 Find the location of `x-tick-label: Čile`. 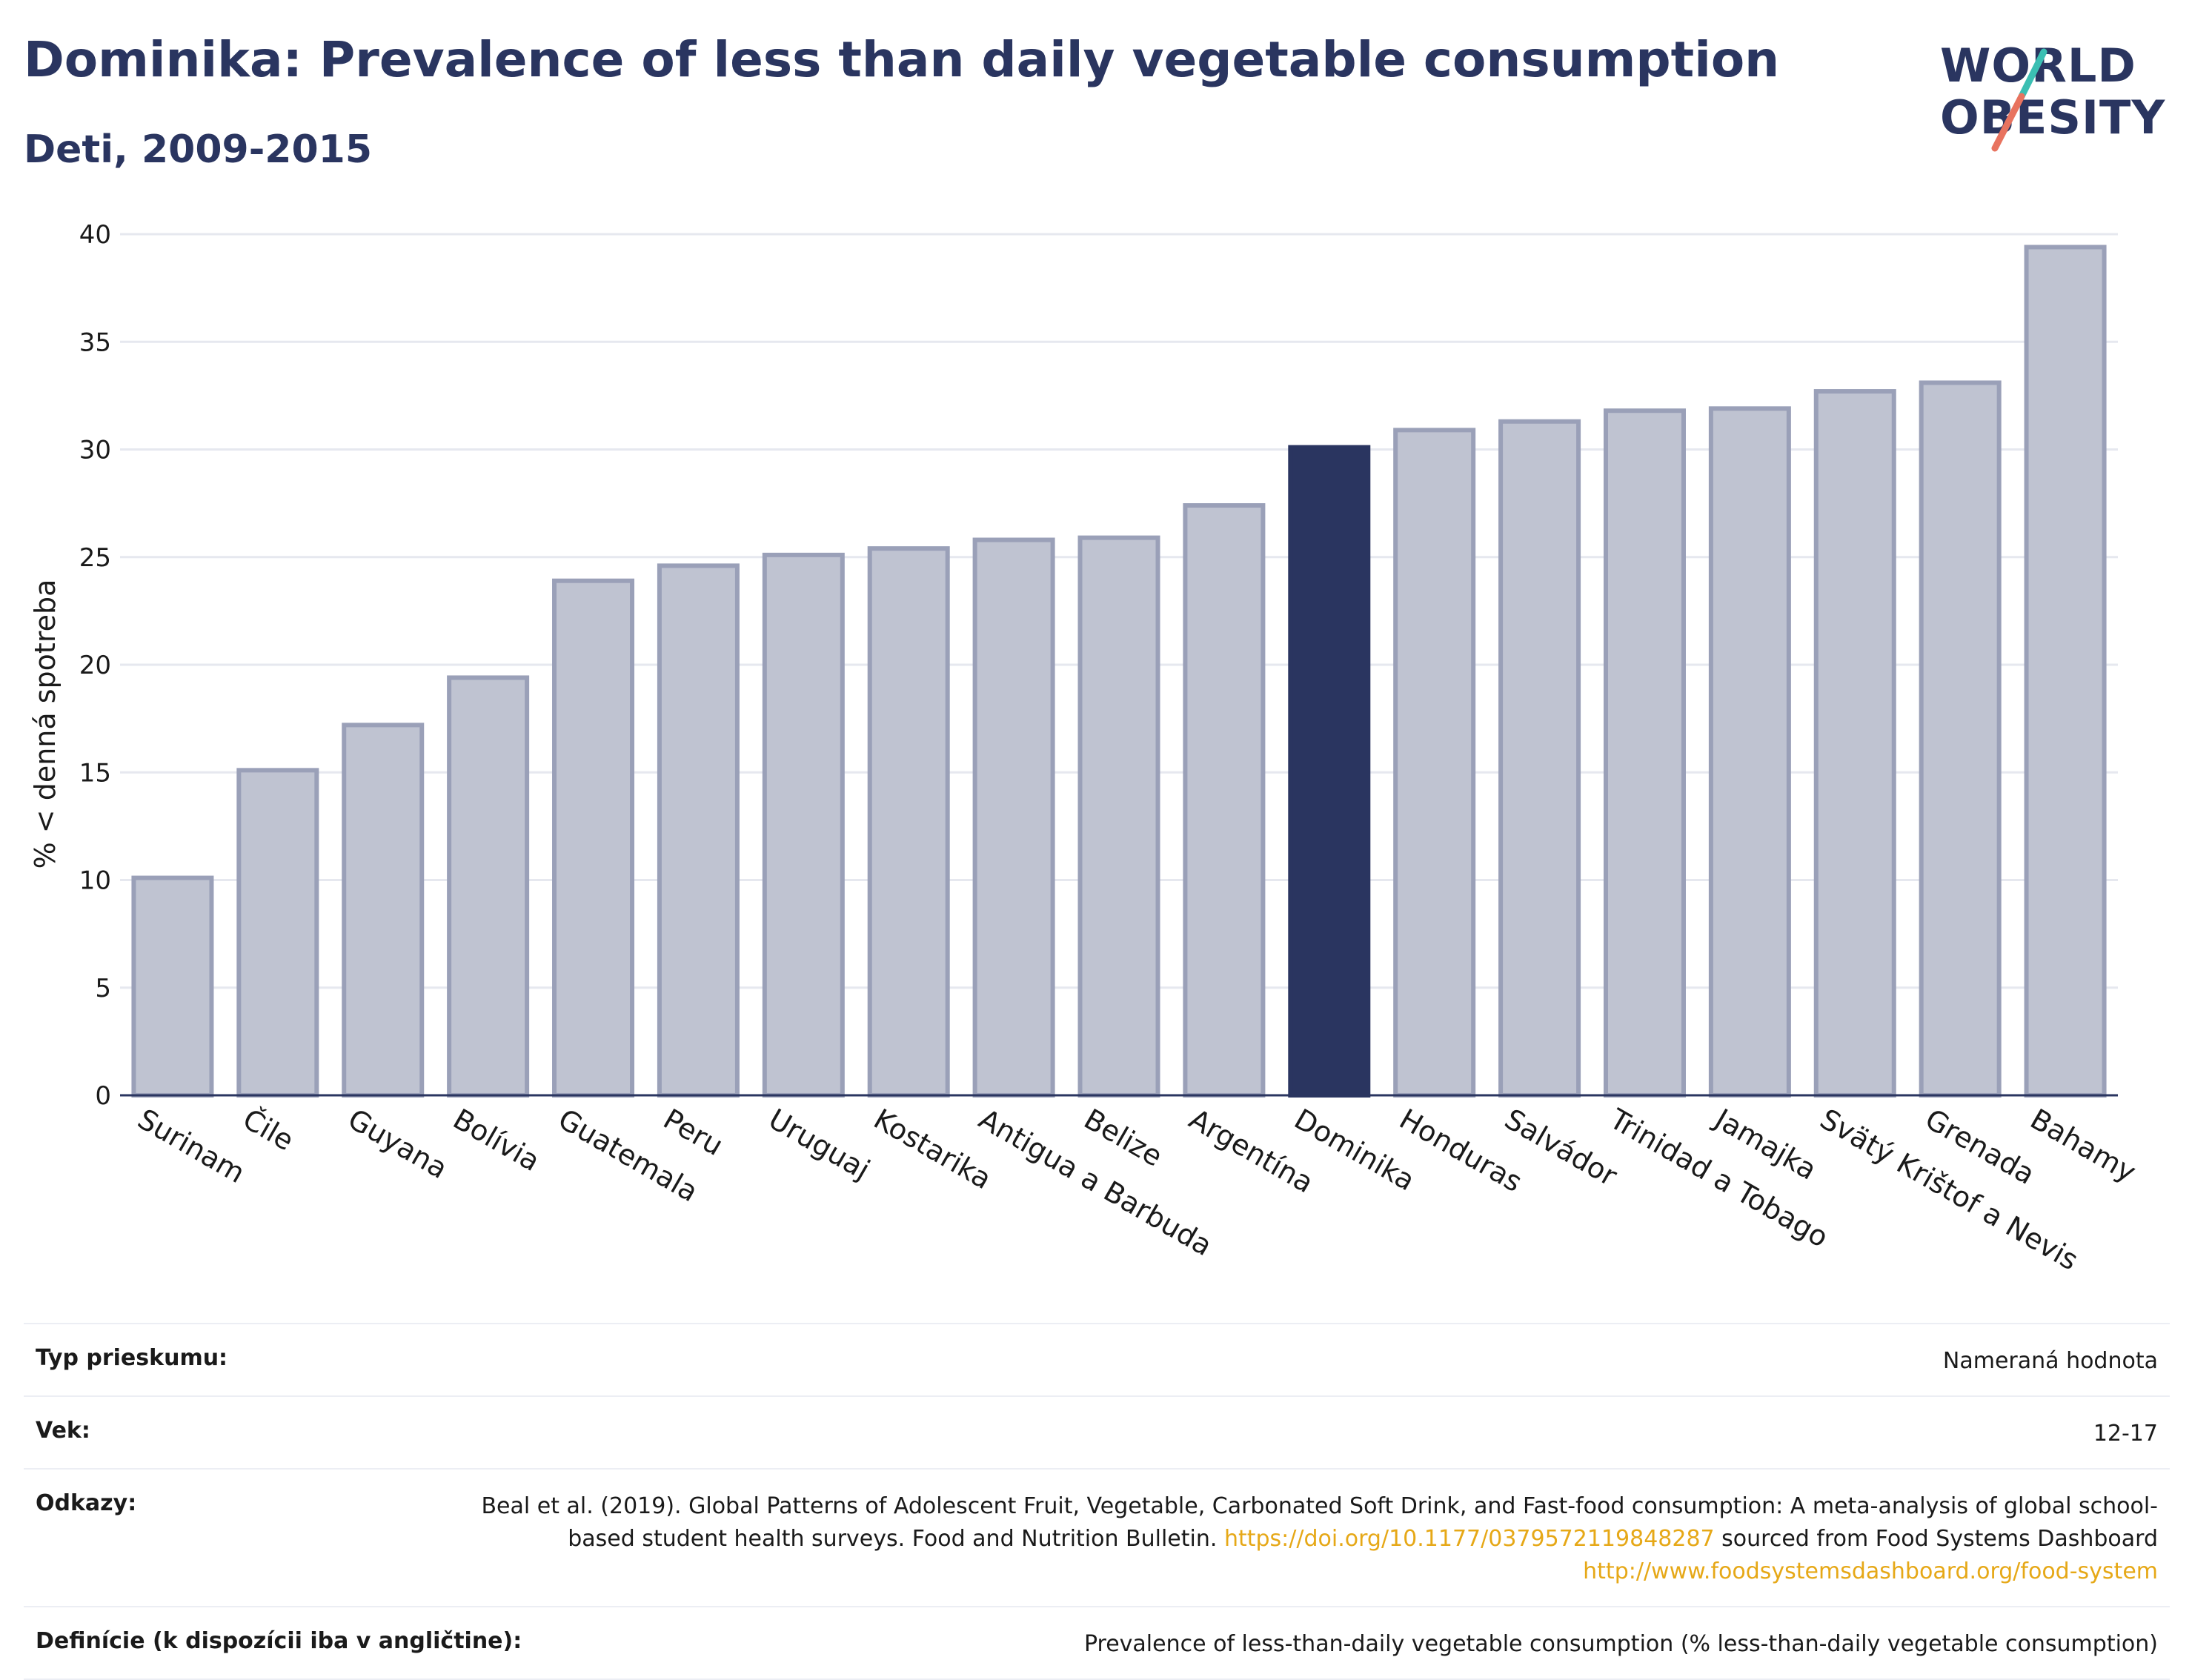

x-tick-label: Čile is located at coordinates (268, 1131).